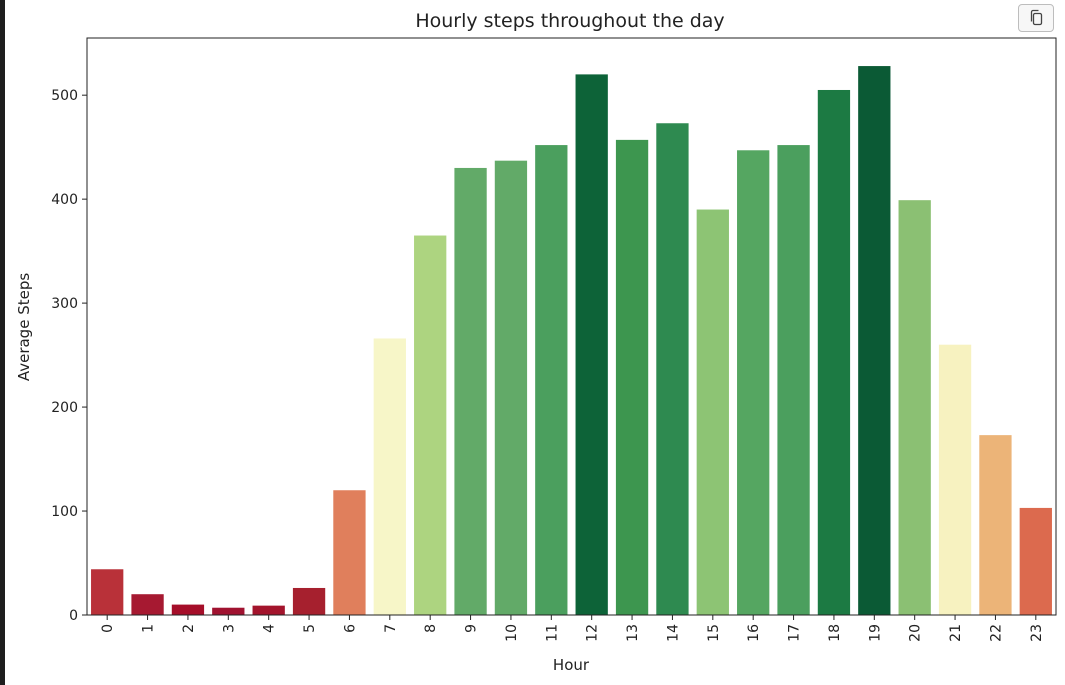 Image resolution: width=1065 pixels, height=685 pixels. I want to click on y-axis-label: Average Steps, so click(24, 327).